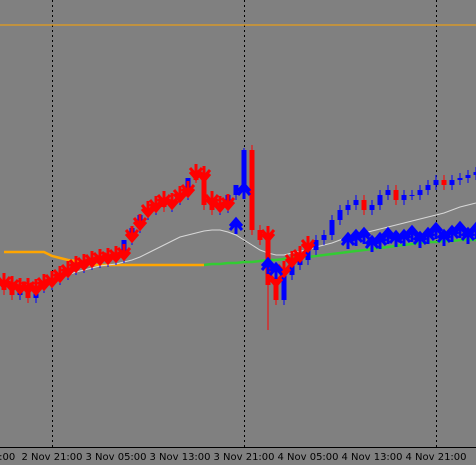 This screenshot has height=465, width=476. Describe the element at coordinates (51, 457) in the screenshot. I see `x-tick-label: 2 Nov 21:00` at that location.